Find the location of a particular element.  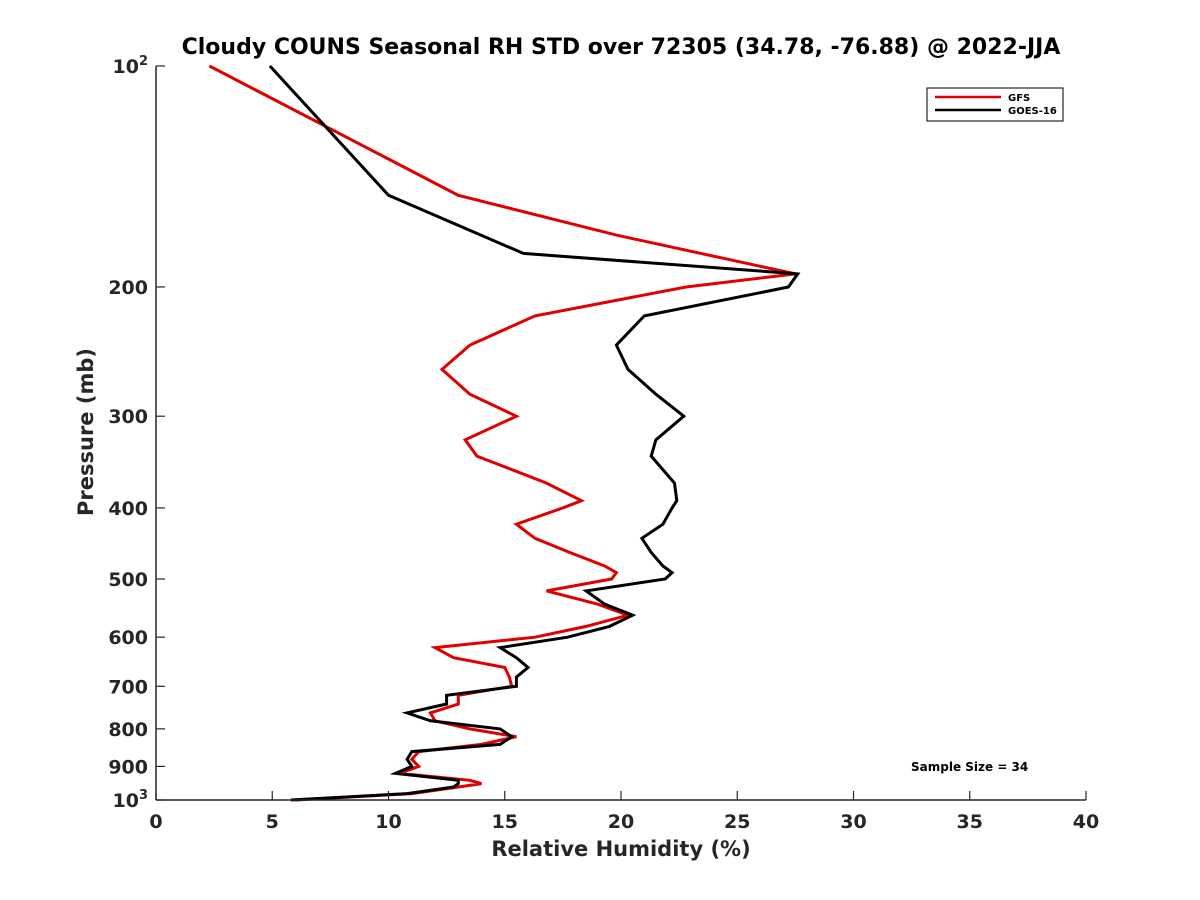

y-tick-label: 800 is located at coordinates (128, 730).